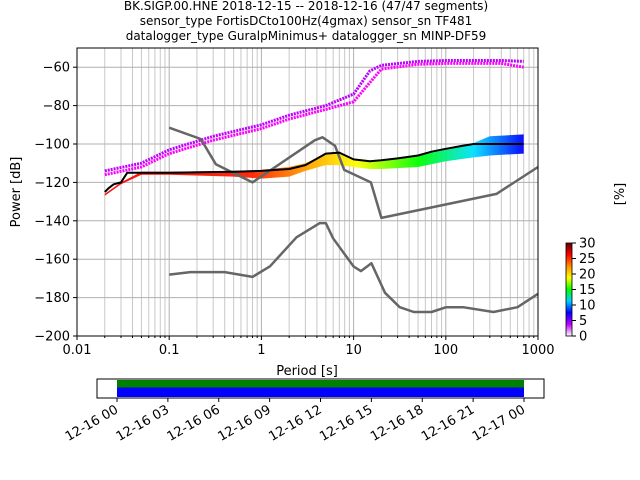 Image resolution: width=640 pixels, height=480 pixels. What do you see at coordinates (314, 168) in the screenshot?
I see `series-mode` at bounding box center [314, 168].